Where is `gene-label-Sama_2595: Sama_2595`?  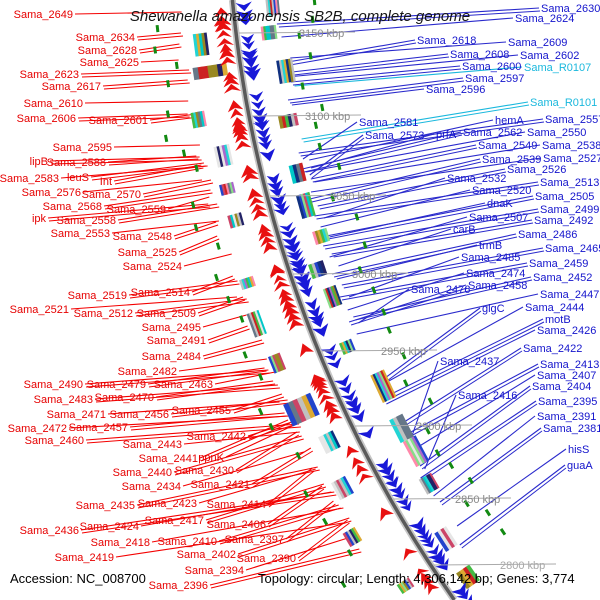 gene-label-Sama_2595: Sama_2595 is located at coordinates (82, 148).